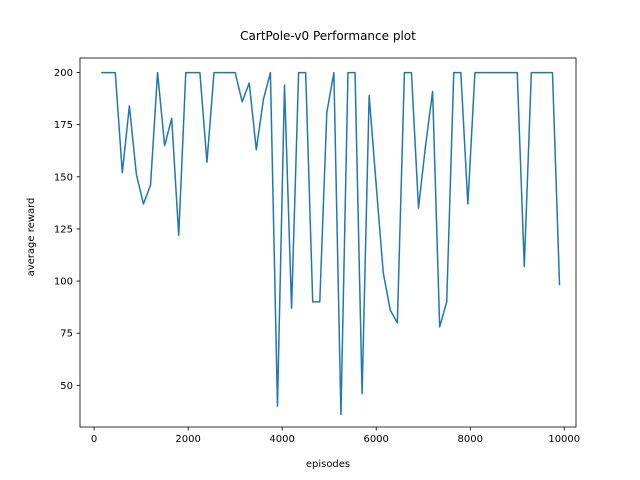  Describe the element at coordinates (63, 73) in the screenshot. I see `y-tick-label: 200` at that location.